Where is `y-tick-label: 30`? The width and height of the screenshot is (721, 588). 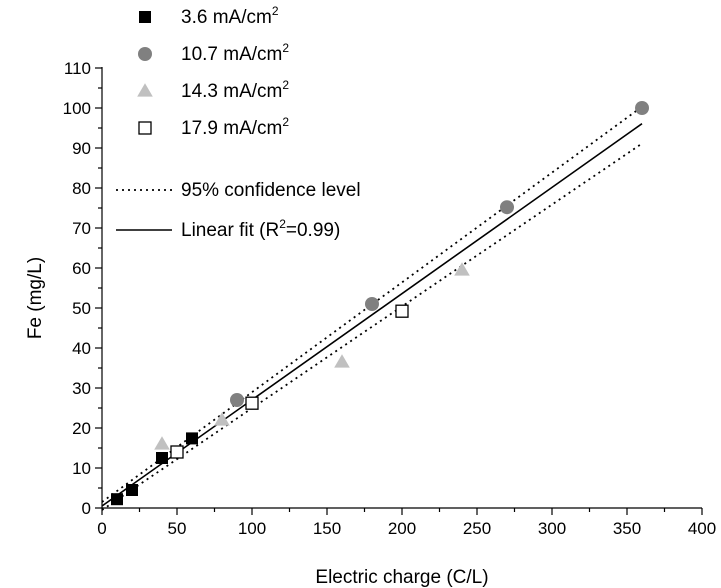
y-tick-label: 30 is located at coordinates (81, 388).